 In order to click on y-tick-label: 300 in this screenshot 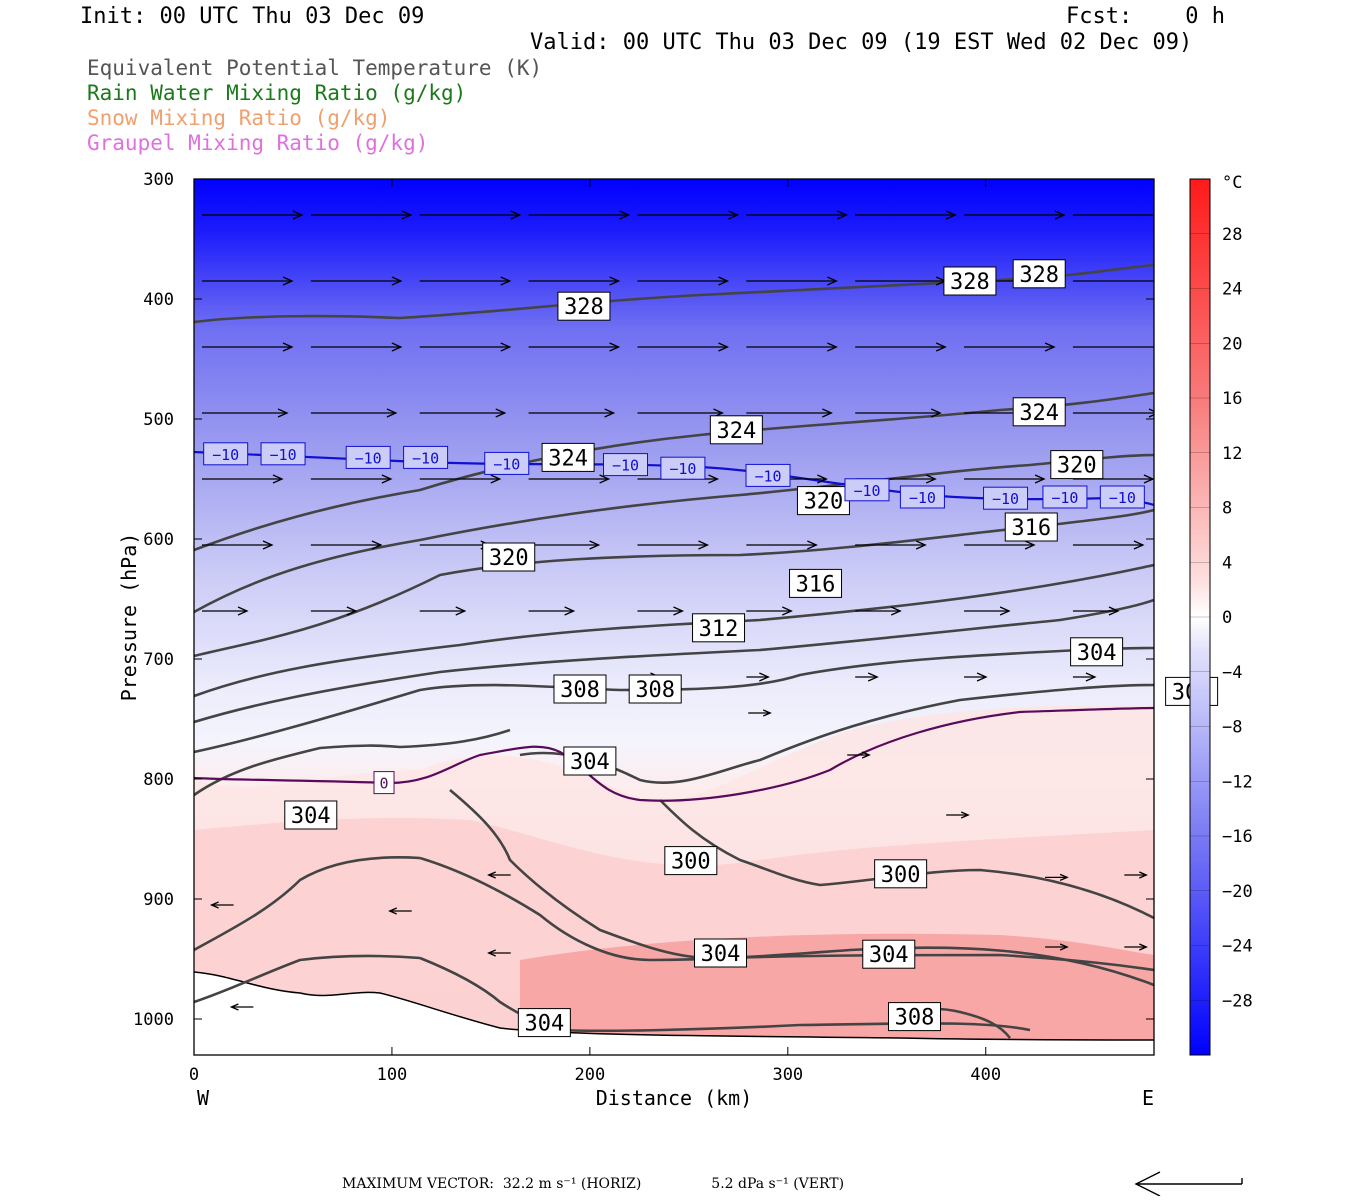, I will do `click(158, 180)`.